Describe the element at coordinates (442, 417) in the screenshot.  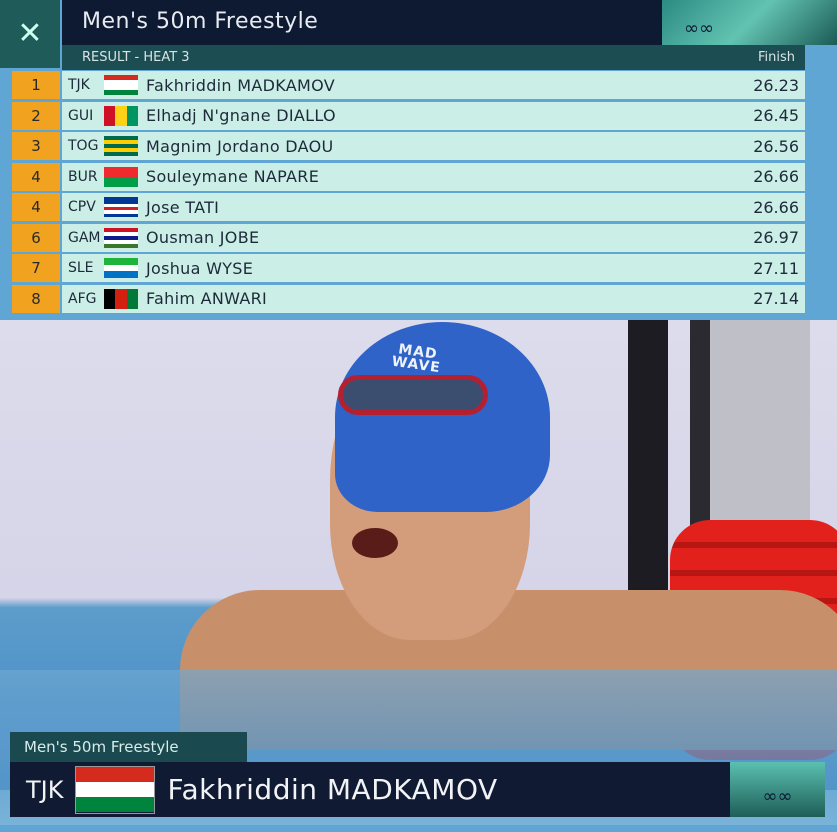
I see `swim-cap` at that location.